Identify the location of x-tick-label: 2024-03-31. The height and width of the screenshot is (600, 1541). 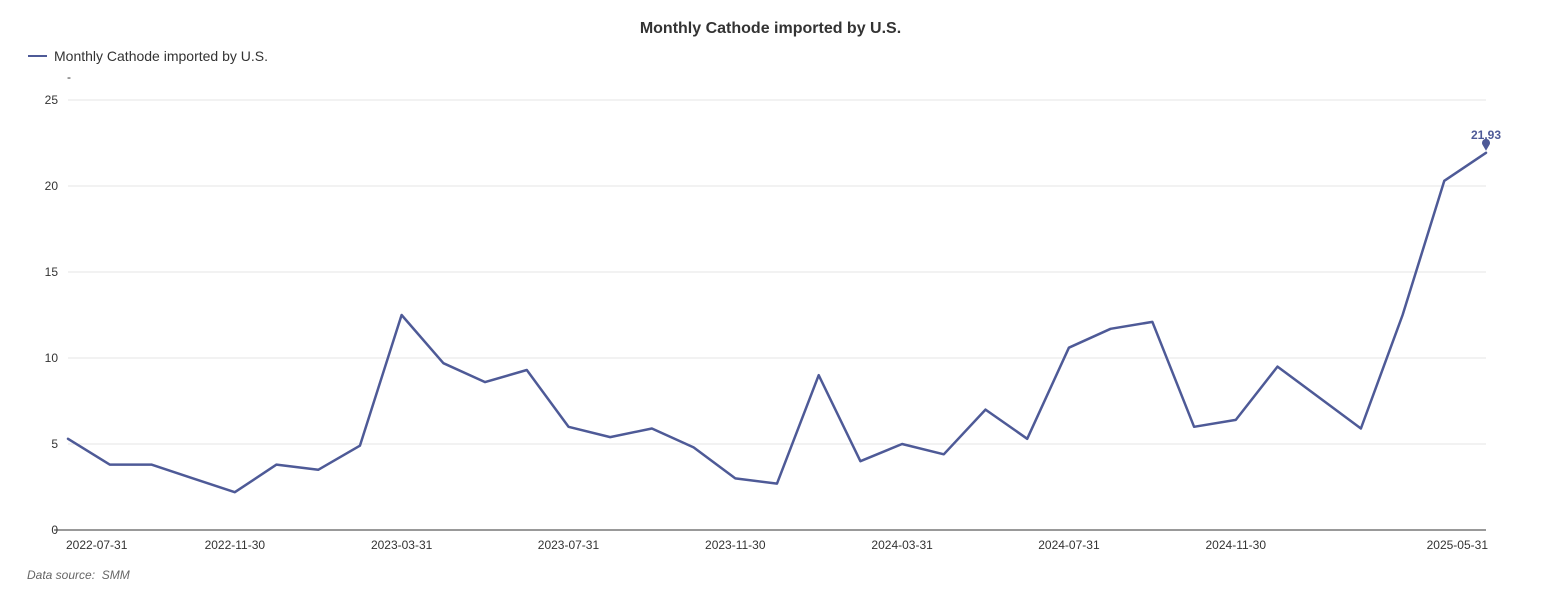
(902, 545).